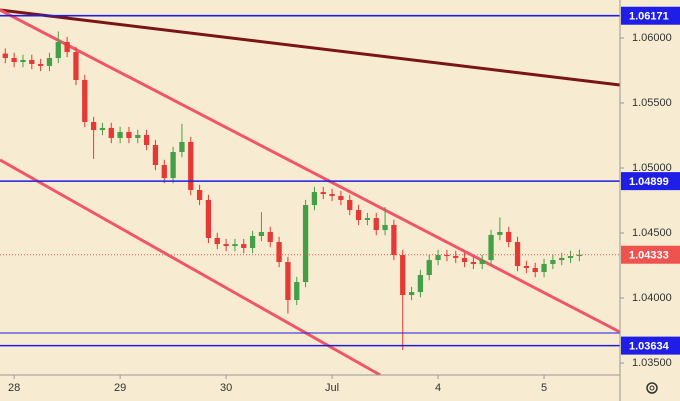 The width and height of the screenshot is (680, 401). I want to click on y-tick-label: 1.04500, so click(652, 233).